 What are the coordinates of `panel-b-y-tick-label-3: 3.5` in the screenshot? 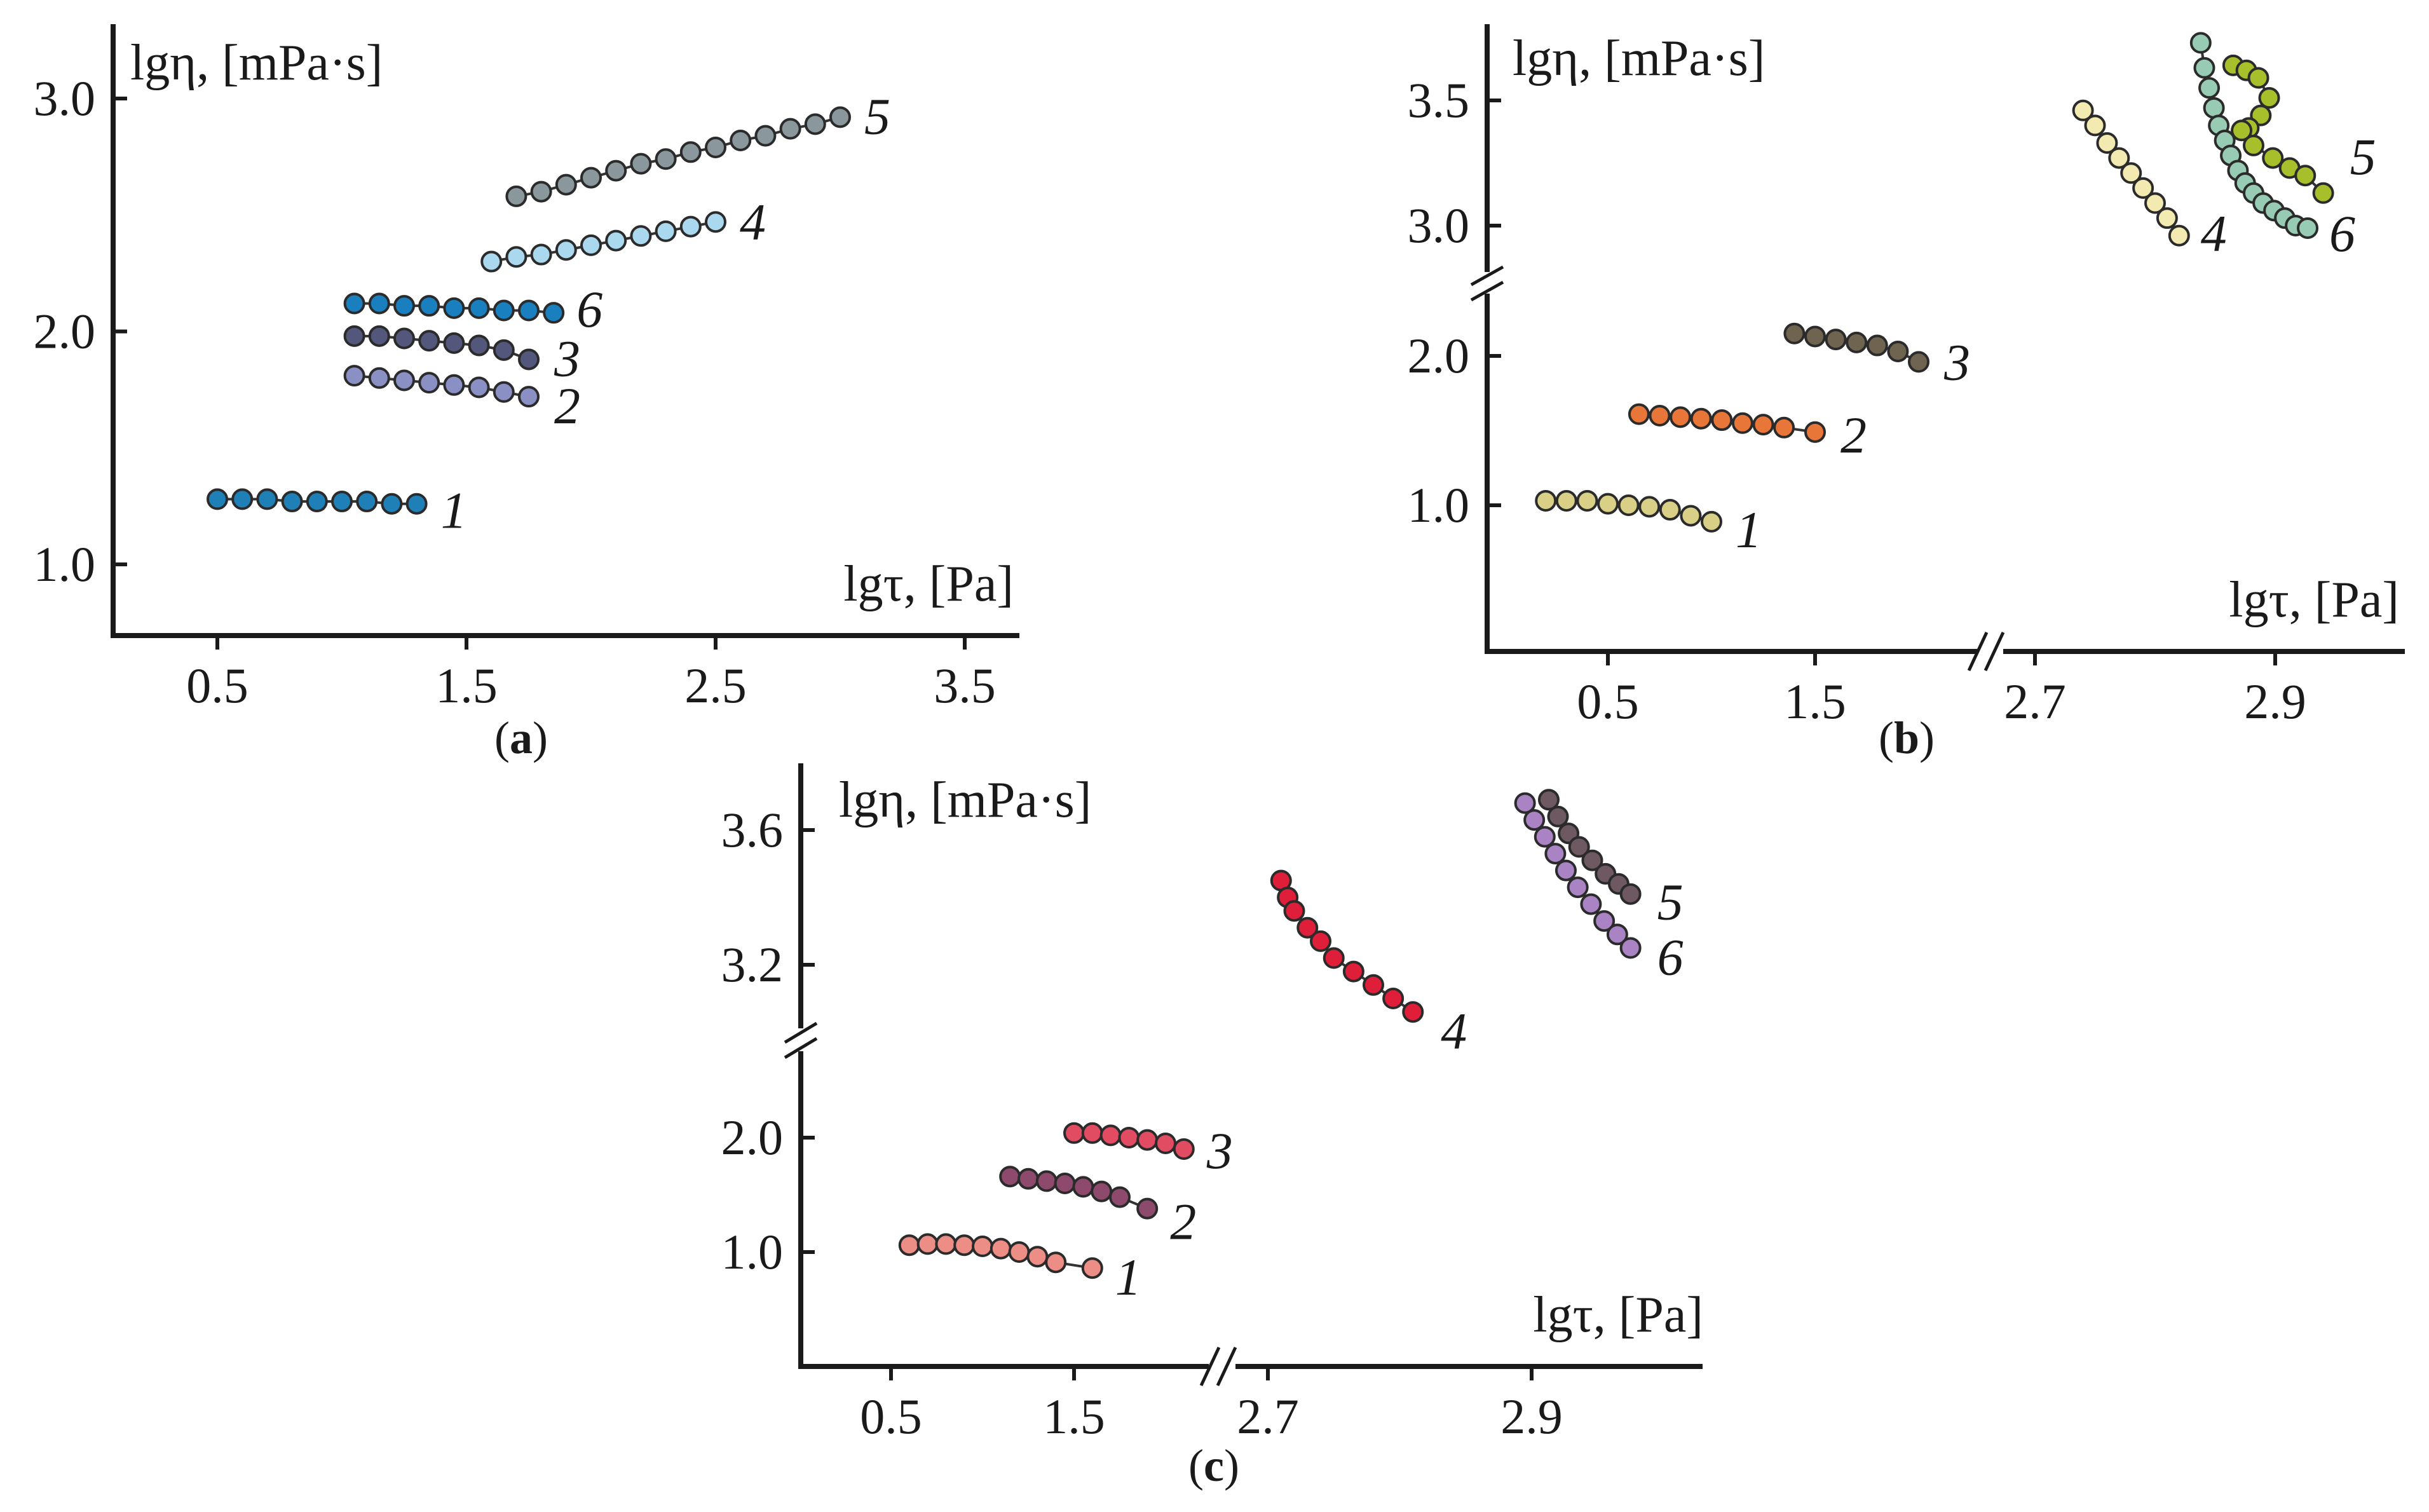 It's located at (1439, 100).